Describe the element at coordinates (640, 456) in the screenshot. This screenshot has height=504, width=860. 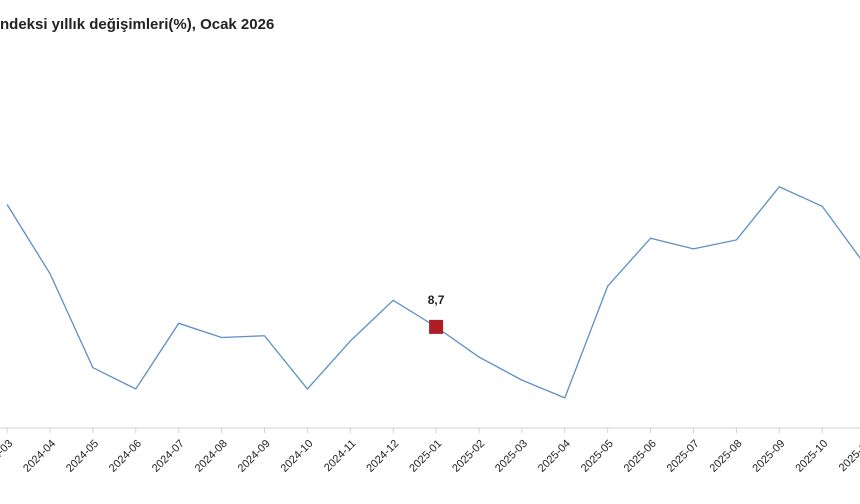
I see `x-tick-label: 2025-06` at that location.